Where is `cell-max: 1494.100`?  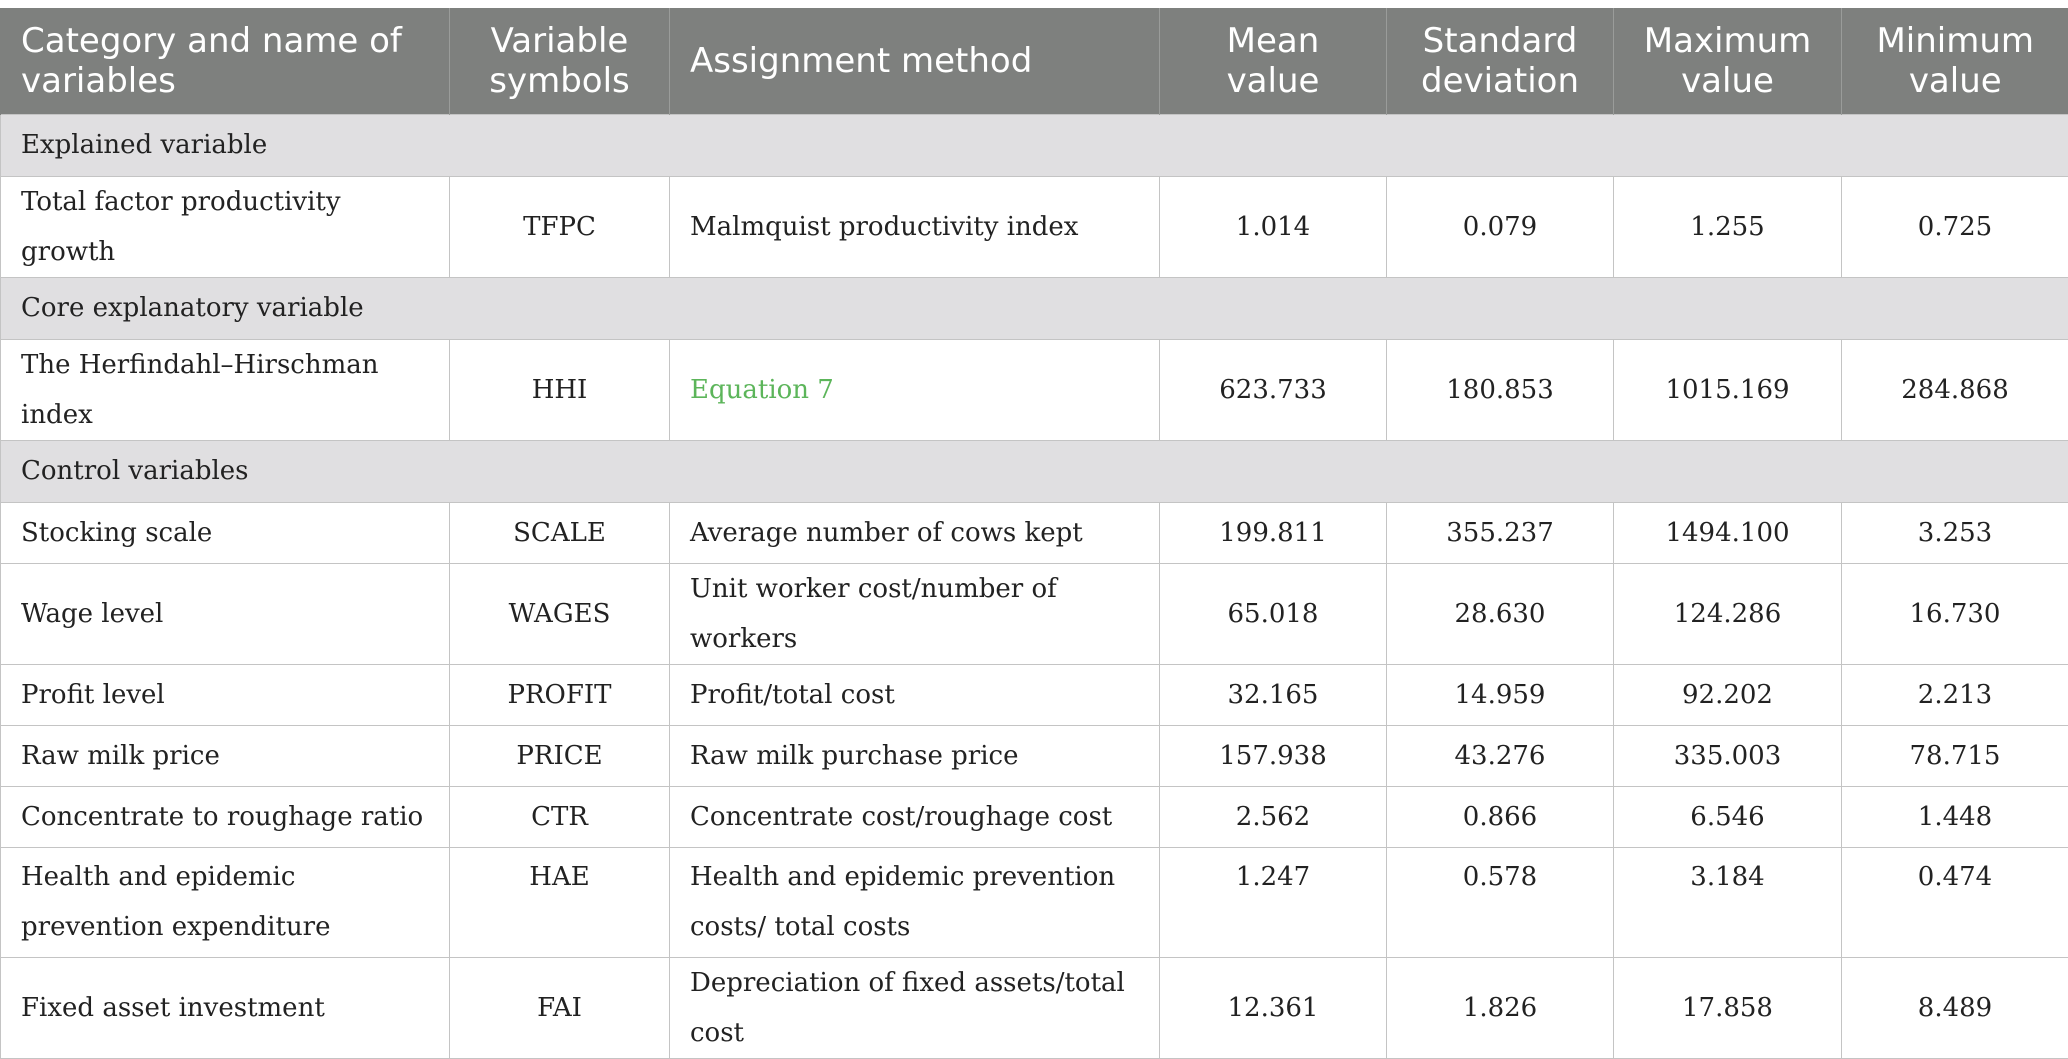
cell-max: 1494.100 is located at coordinates (1728, 532).